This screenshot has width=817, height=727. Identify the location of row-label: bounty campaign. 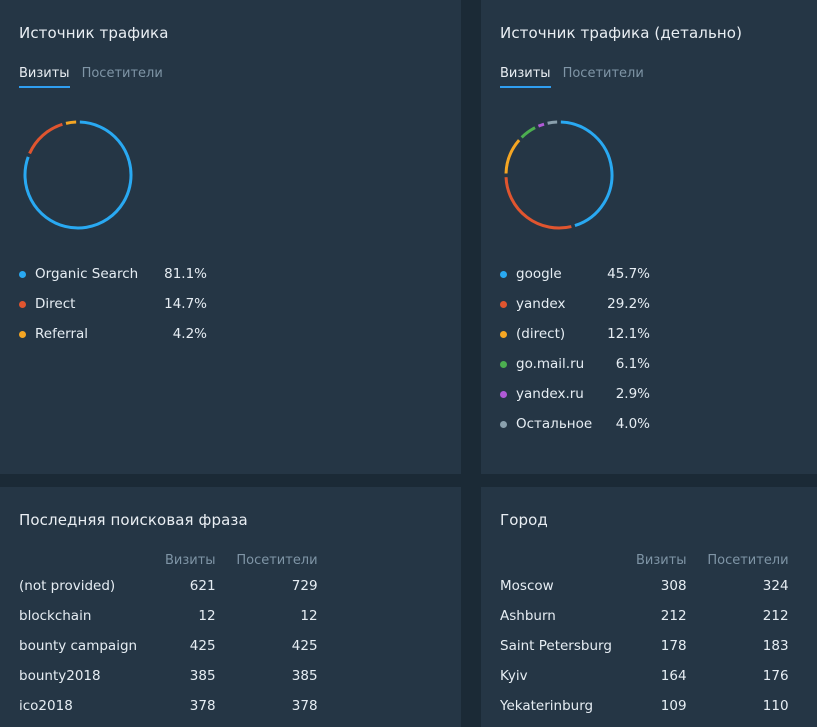
(78, 646).